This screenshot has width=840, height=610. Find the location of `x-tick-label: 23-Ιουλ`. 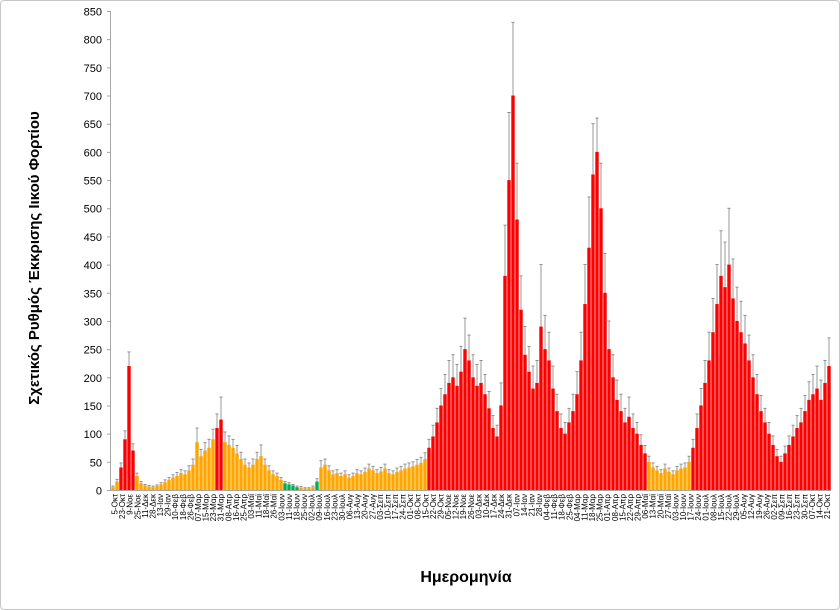

x-tick-label: 23-Ιουλ is located at coordinates (334, 507).